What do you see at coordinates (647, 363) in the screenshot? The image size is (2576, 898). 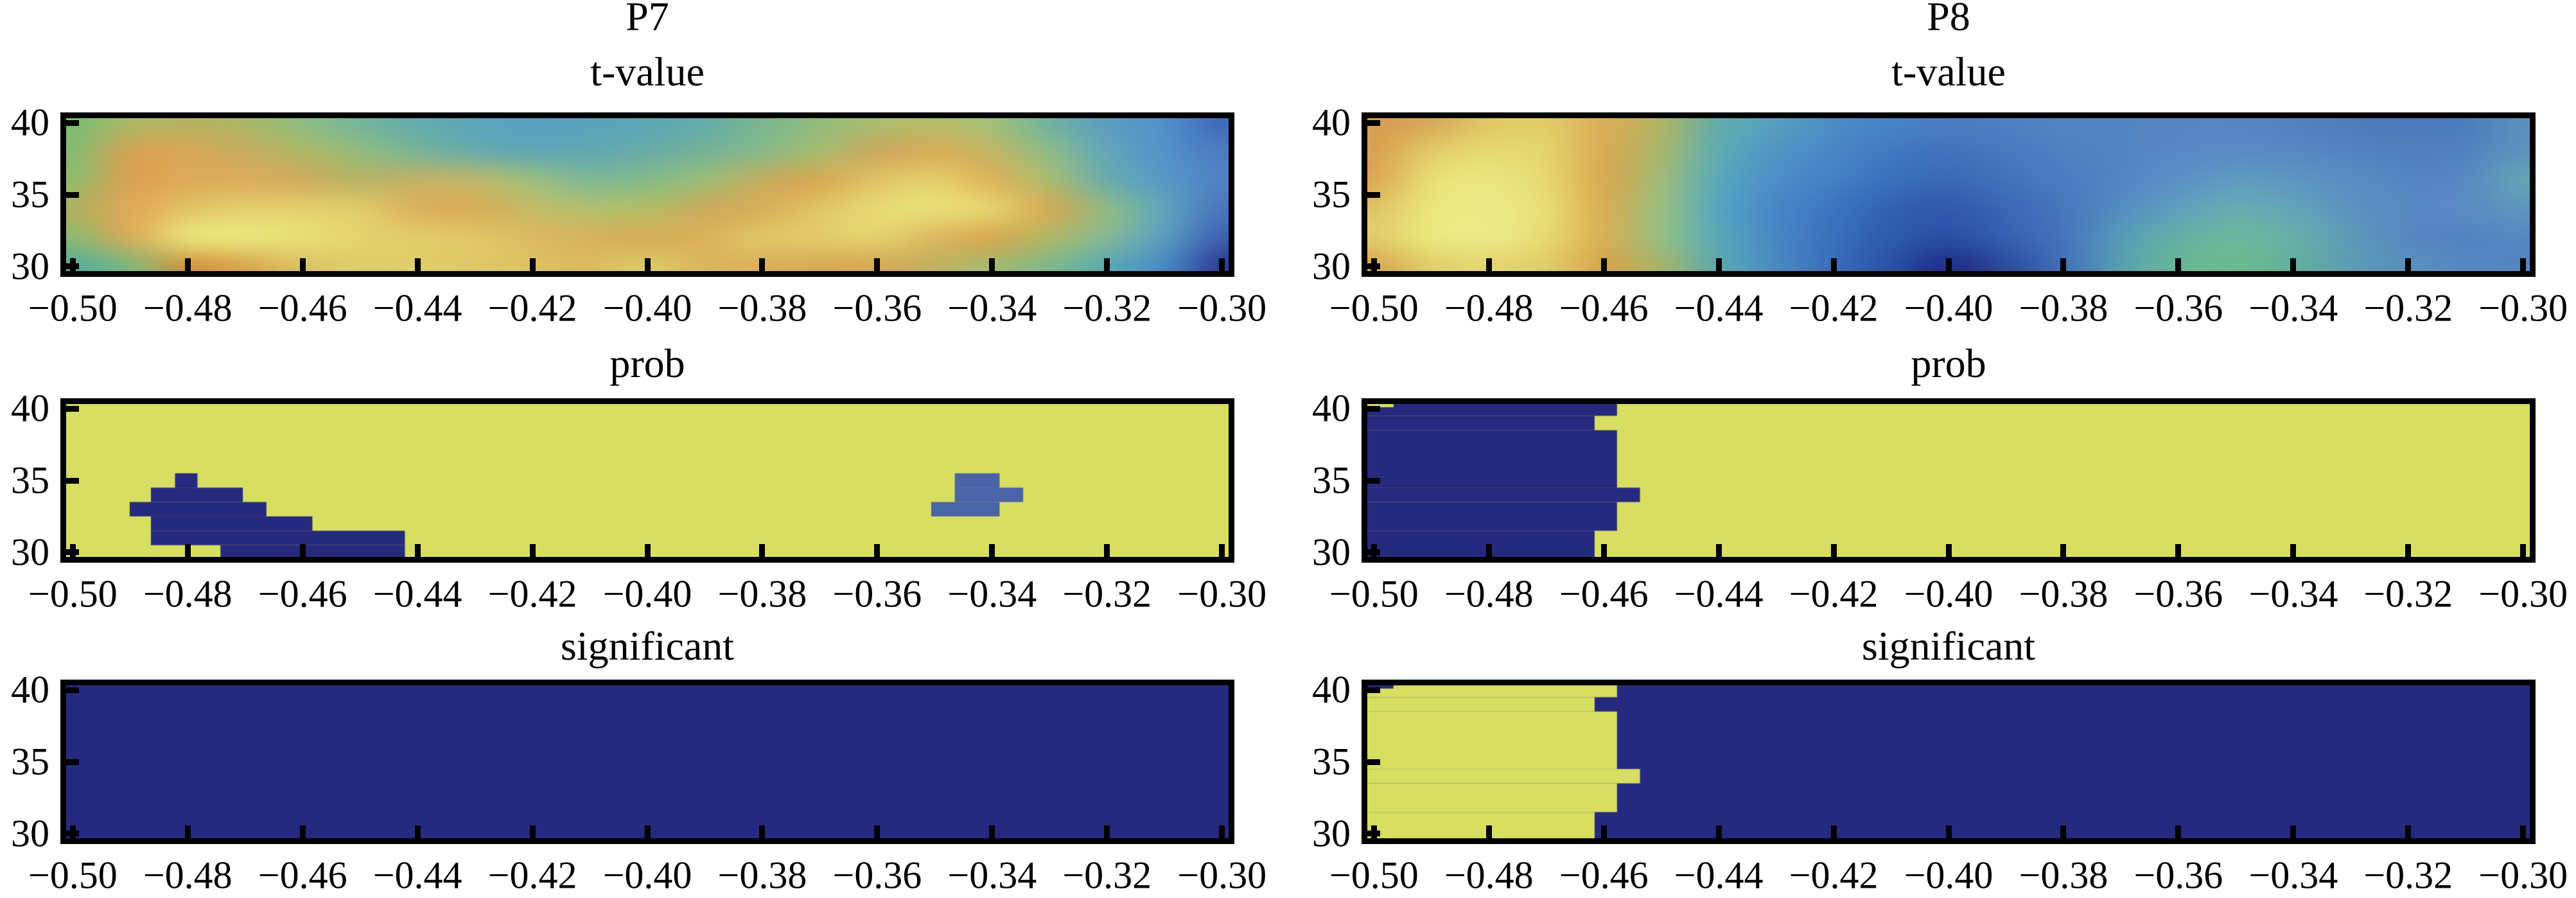 I see `plot-subtitle-prob: prob` at bounding box center [647, 363].